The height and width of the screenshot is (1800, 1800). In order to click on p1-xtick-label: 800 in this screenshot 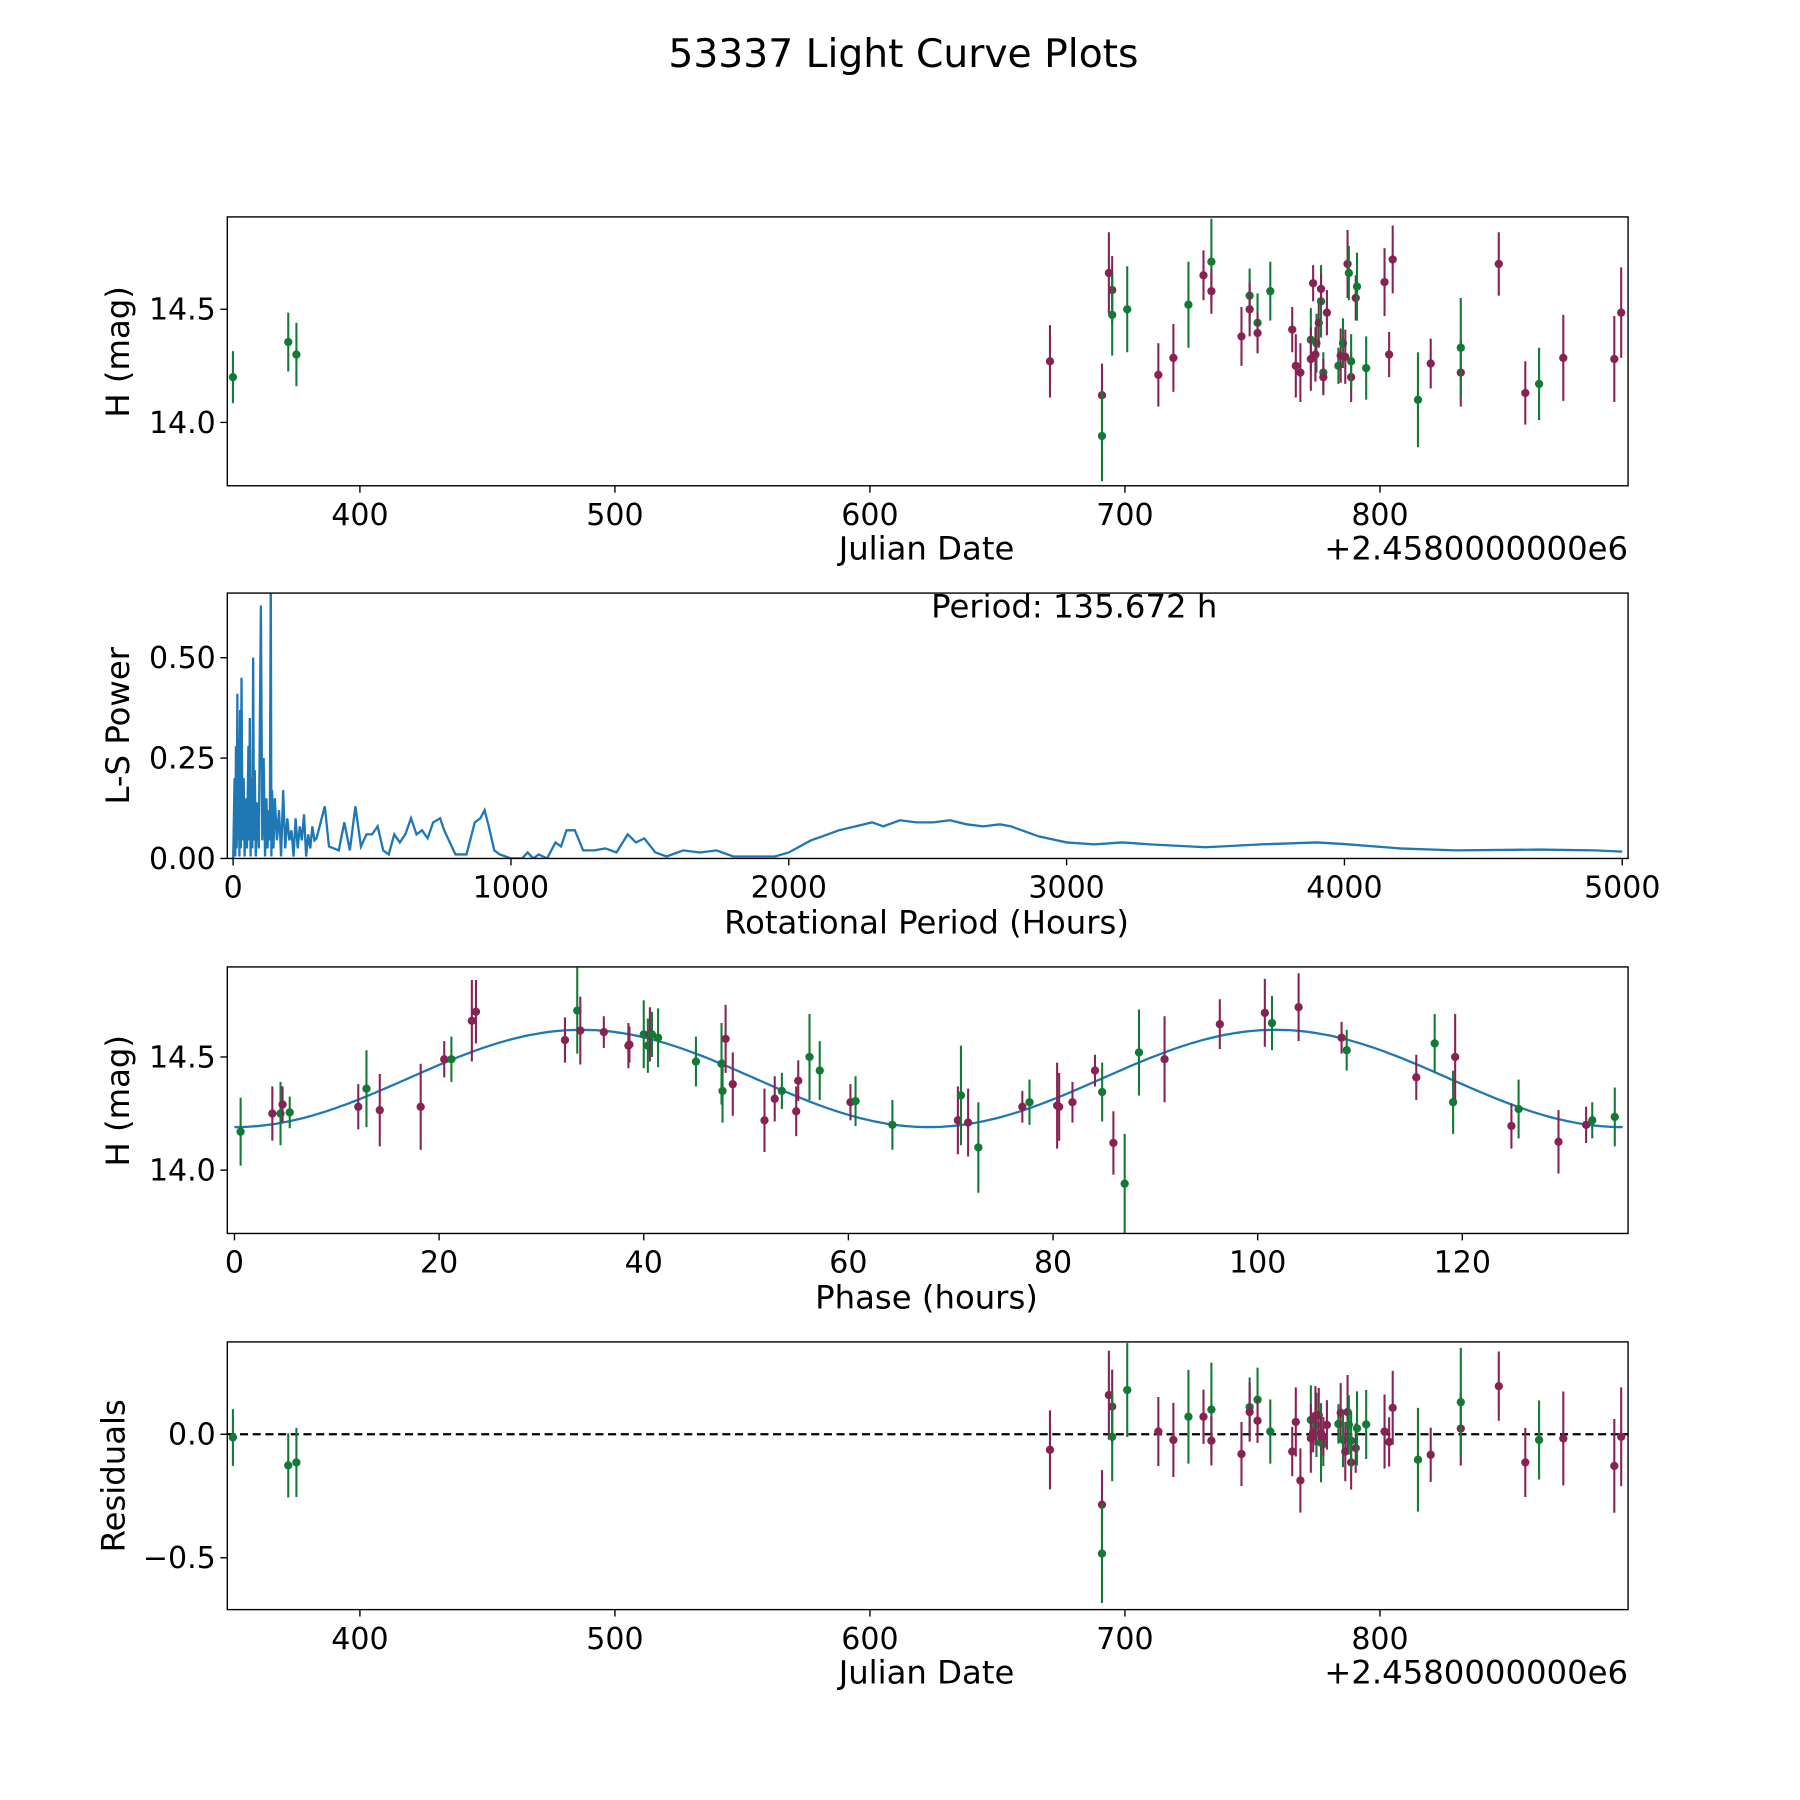, I will do `click(1379, 515)`.